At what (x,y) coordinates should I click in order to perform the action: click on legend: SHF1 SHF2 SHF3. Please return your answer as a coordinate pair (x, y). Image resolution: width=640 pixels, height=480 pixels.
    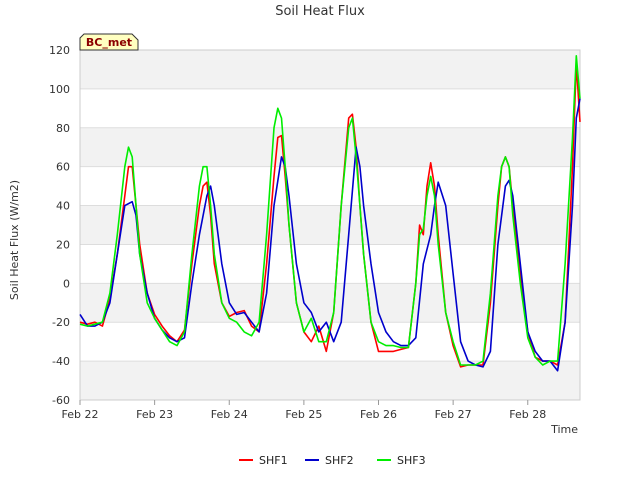
    Looking at the image, I should click on (332, 460).